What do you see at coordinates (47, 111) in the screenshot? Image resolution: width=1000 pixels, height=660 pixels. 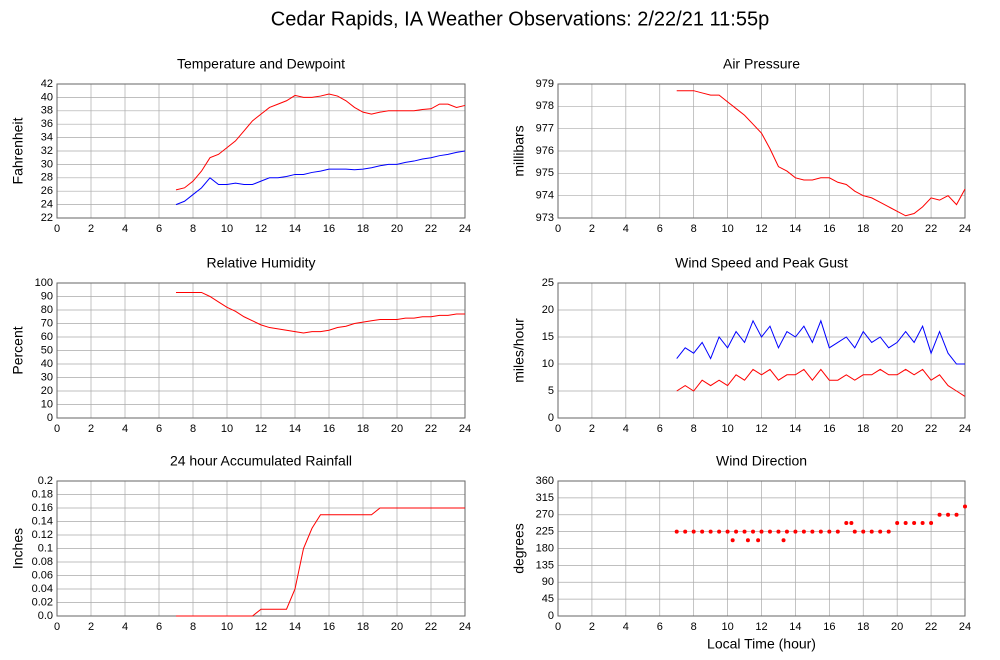 I see `y-tick-label: 38` at bounding box center [47, 111].